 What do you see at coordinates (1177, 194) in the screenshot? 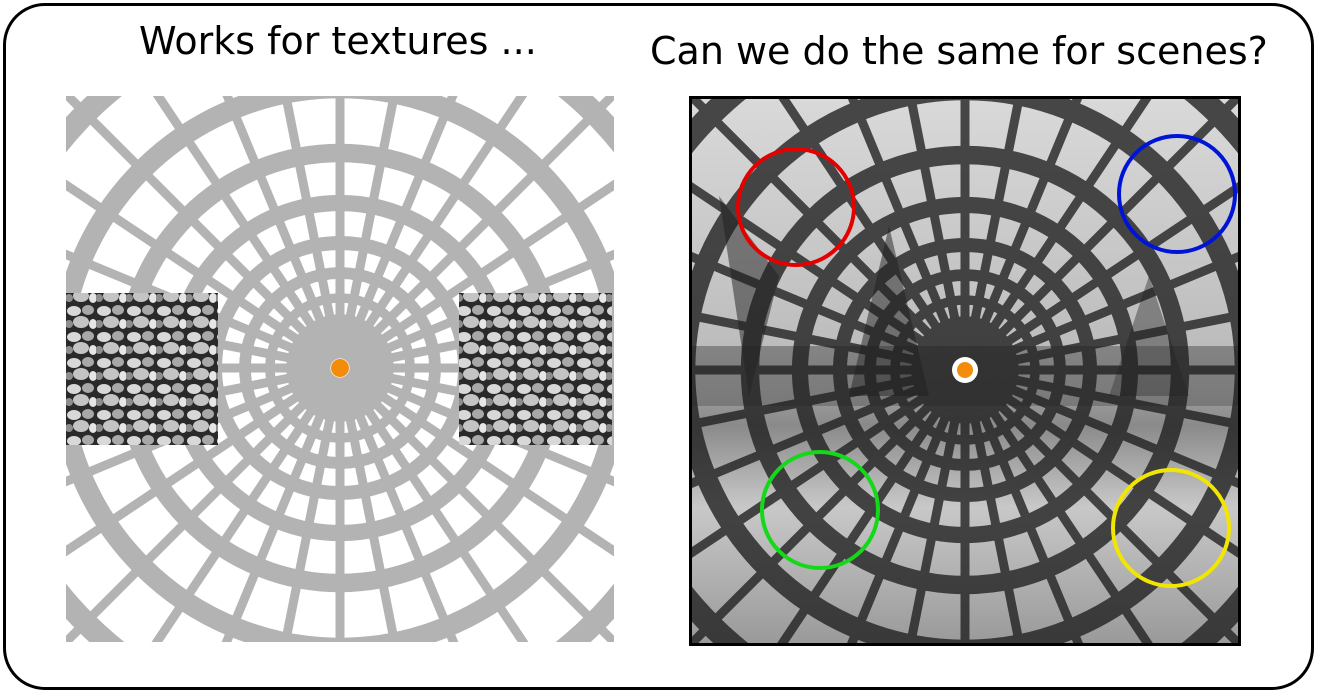
I see `blue-circle` at bounding box center [1177, 194].